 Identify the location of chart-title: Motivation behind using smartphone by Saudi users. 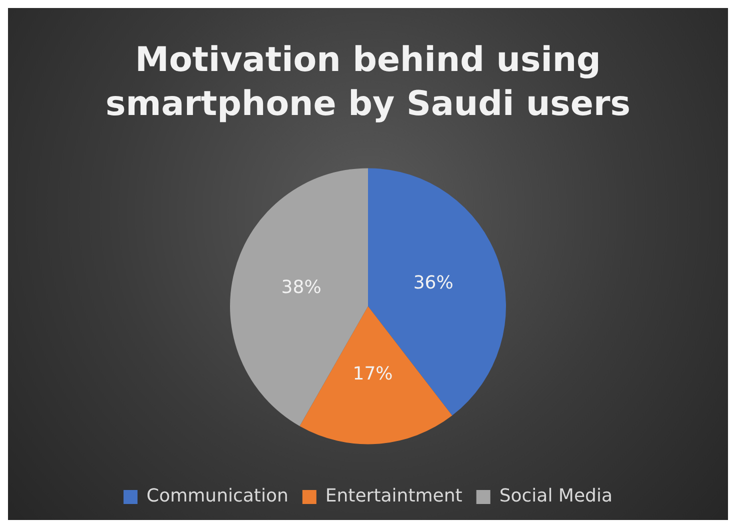
(368, 82).